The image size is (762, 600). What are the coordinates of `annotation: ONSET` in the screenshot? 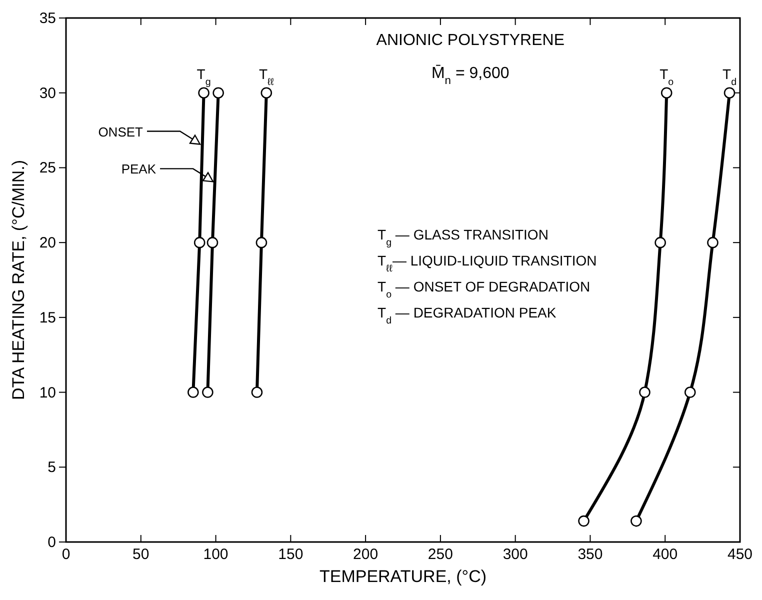 It's located at (121, 132).